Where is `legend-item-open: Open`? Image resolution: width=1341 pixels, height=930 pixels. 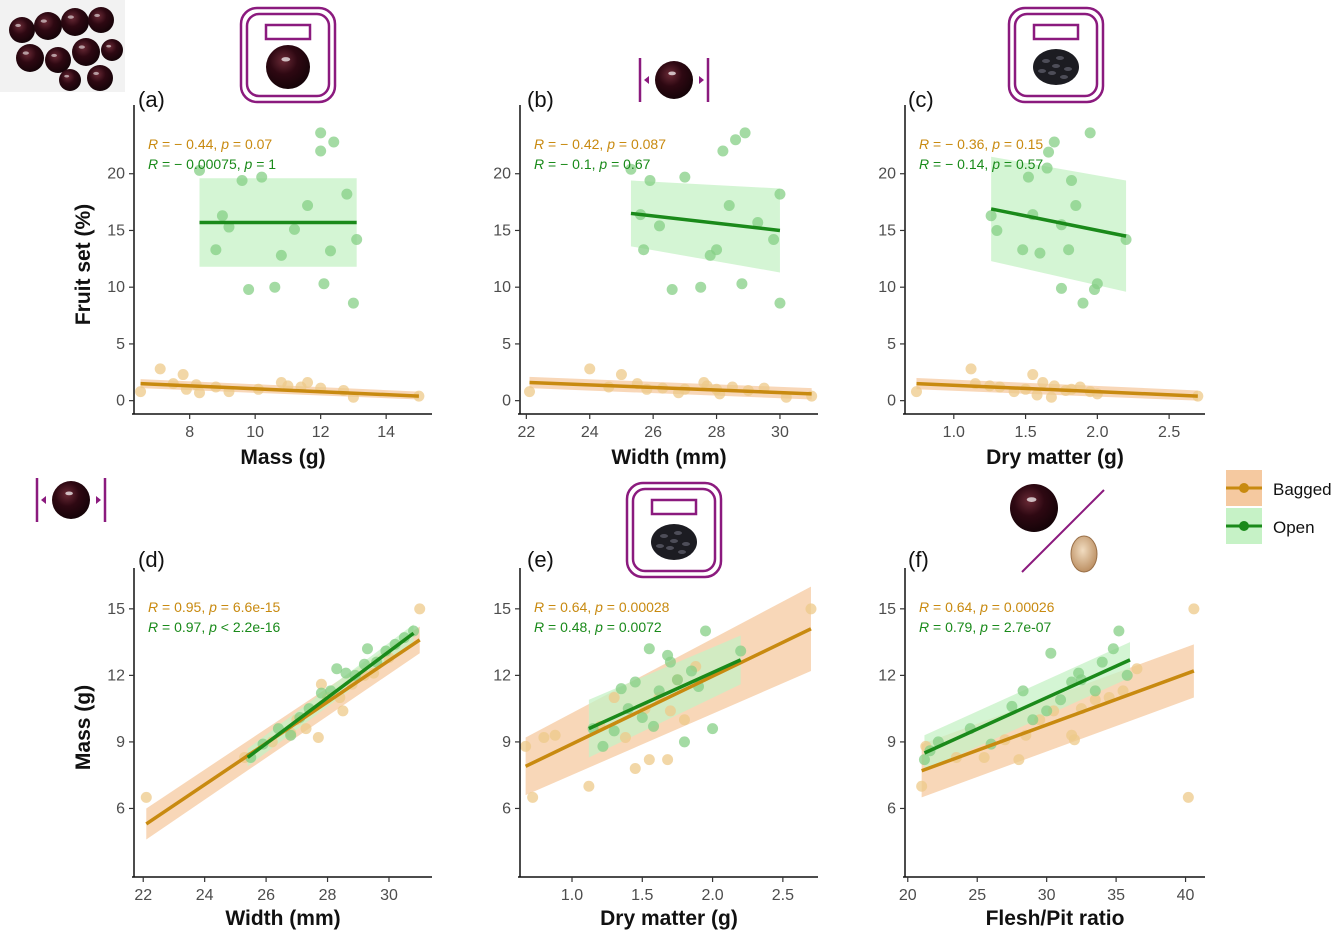 legend-item-open: Open is located at coordinates (1270, 526).